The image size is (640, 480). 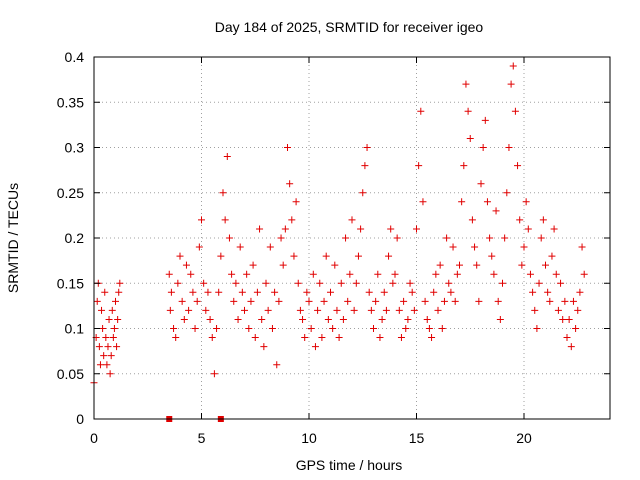 I want to click on y-tick-labels: 0 0.05 0.1 0.15 0.2 0.25 0.3 0.35 0.4, so click(x=70, y=238).